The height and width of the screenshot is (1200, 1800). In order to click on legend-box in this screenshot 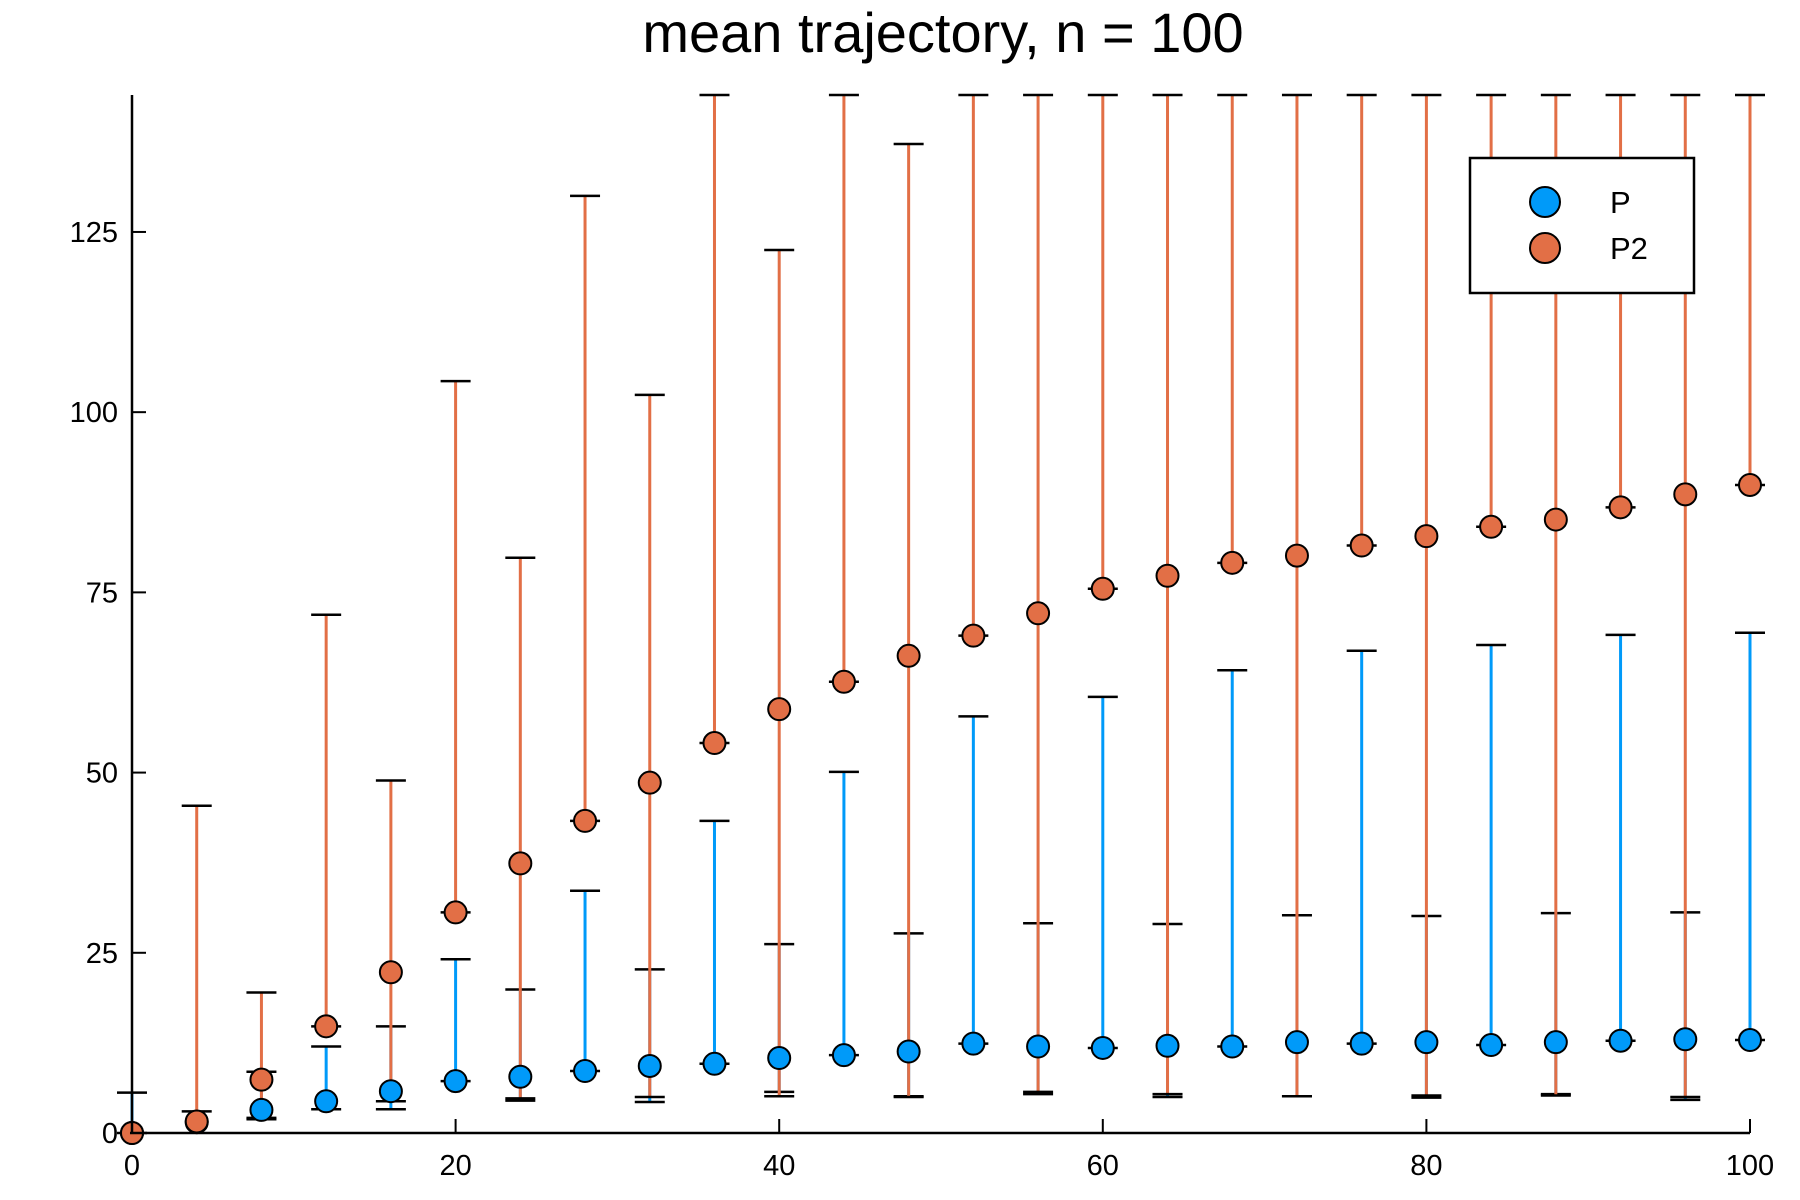, I will do `click(1582, 225)`.